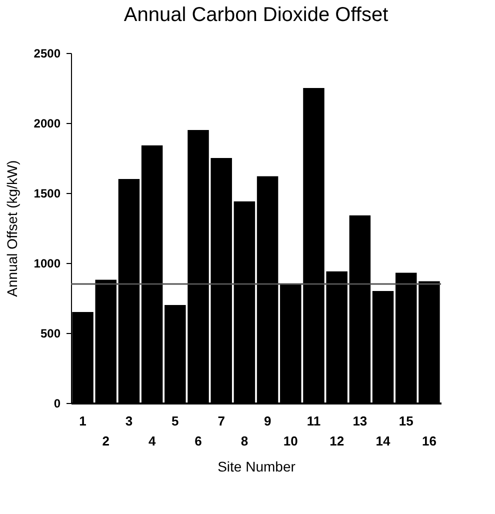 The height and width of the screenshot is (514, 495). I want to click on x-tick-label: 6, so click(198, 441).